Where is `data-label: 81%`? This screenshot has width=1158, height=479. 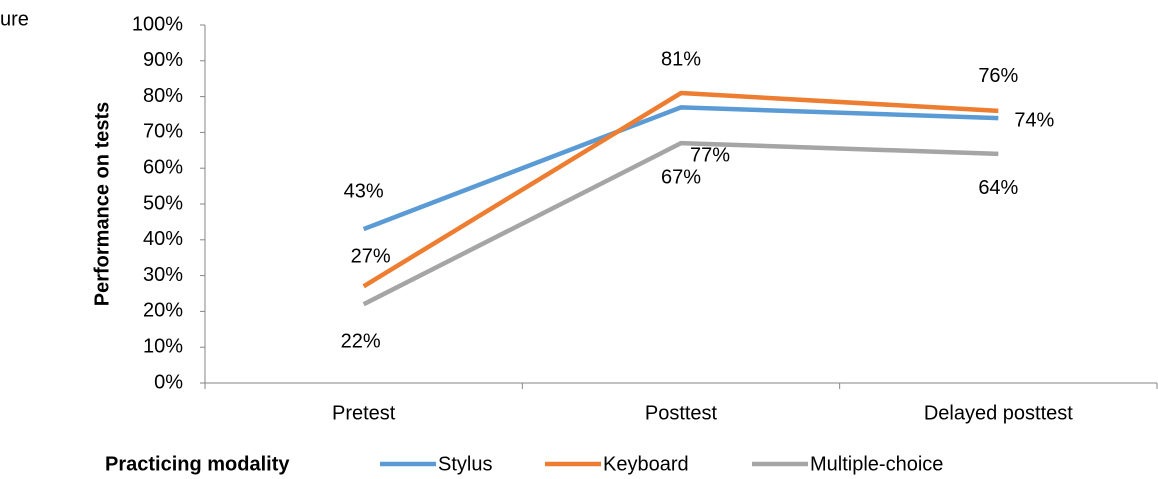 data-label: 81% is located at coordinates (681, 59).